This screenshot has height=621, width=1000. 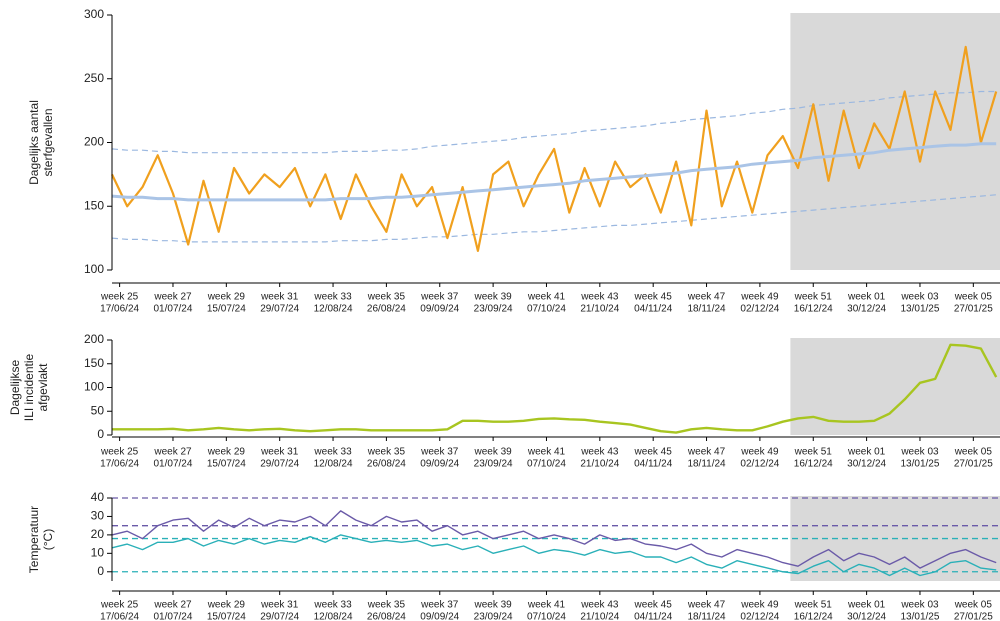 I want to click on y-axis-label: Dagelijkse, so click(x=15, y=387).